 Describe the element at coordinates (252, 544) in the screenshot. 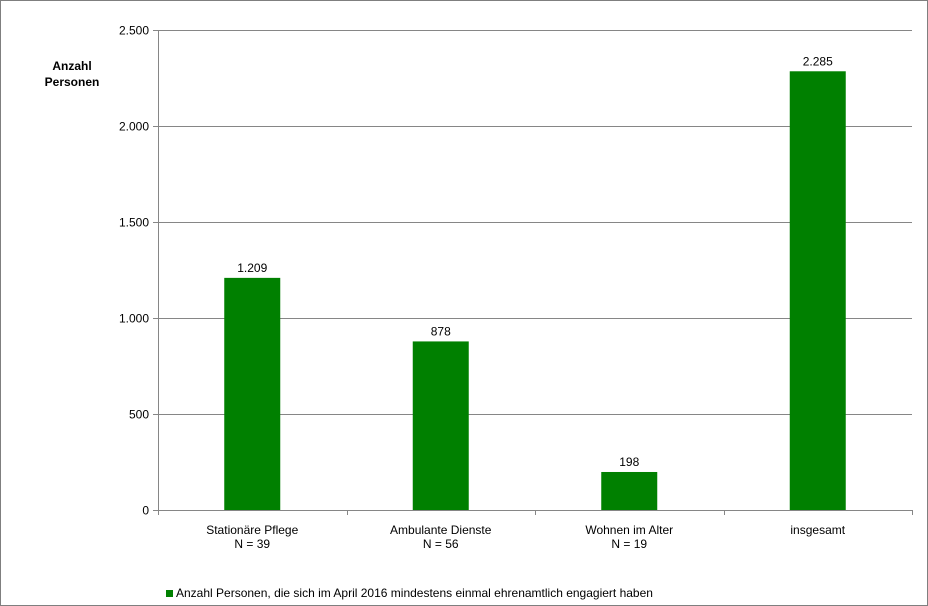

I see `x-category-label: N = 39` at that location.